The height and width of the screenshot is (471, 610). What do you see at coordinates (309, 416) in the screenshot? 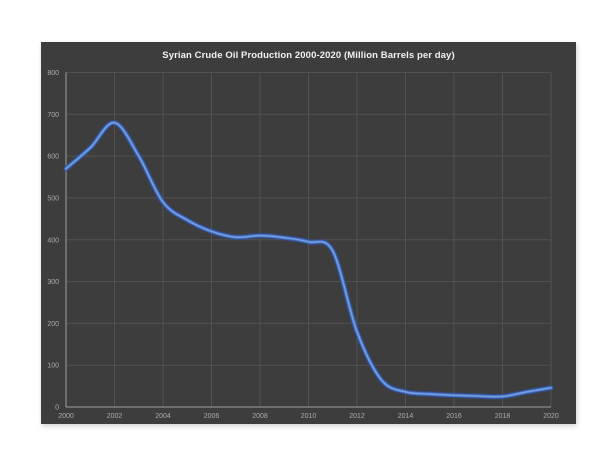
I see `x-tick-label: 2010` at bounding box center [309, 416].